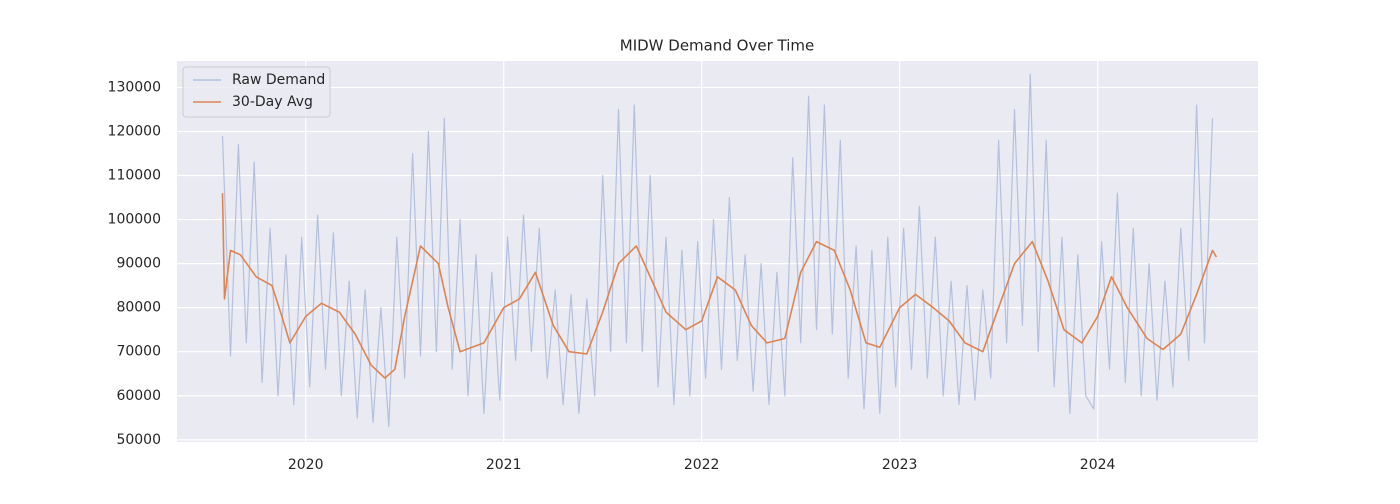 The height and width of the screenshot is (504, 1400). What do you see at coordinates (272, 102) in the screenshot?
I see `legend-label: 30-Day Avg` at bounding box center [272, 102].